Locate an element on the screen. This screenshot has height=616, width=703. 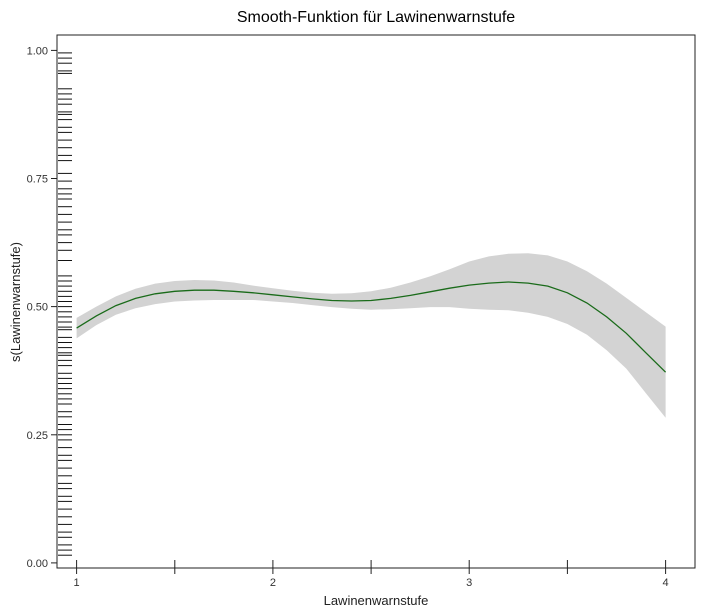
y-tick-label: 0.00 is located at coordinates (37, 564).